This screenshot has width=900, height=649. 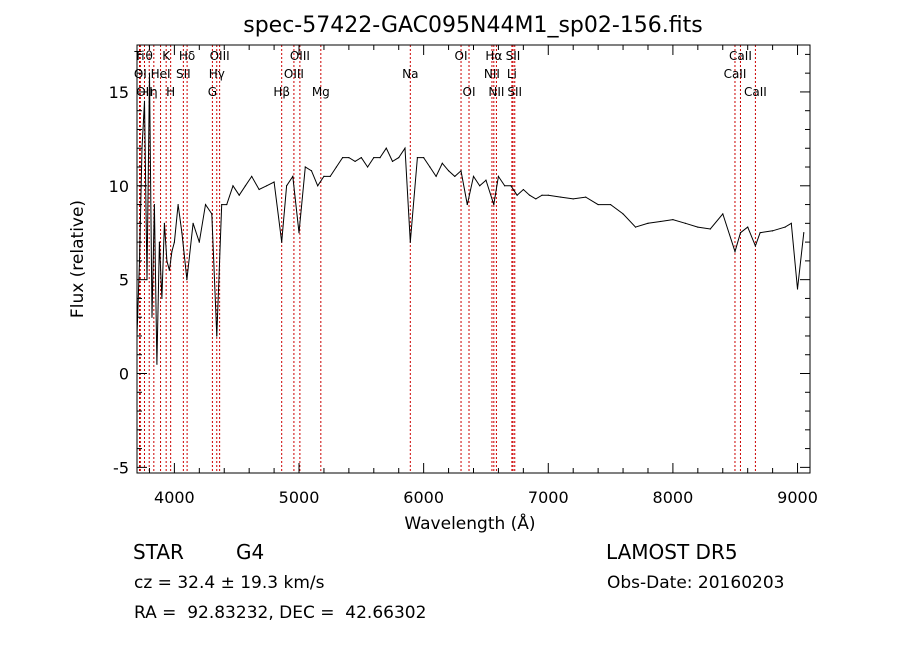 What do you see at coordinates (423, 497) in the screenshot?
I see `x-tick-label: 6000` at bounding box center [423, 497].